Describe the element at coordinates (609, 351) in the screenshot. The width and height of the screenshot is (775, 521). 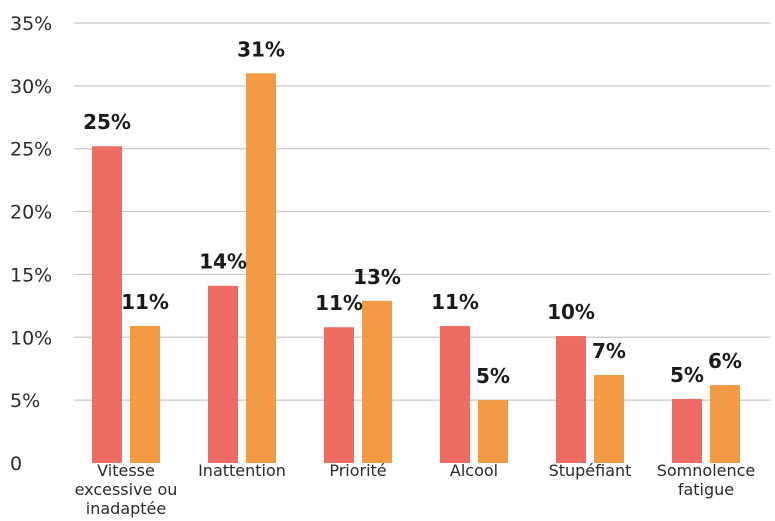
I see `data-label: 7%` at that location.